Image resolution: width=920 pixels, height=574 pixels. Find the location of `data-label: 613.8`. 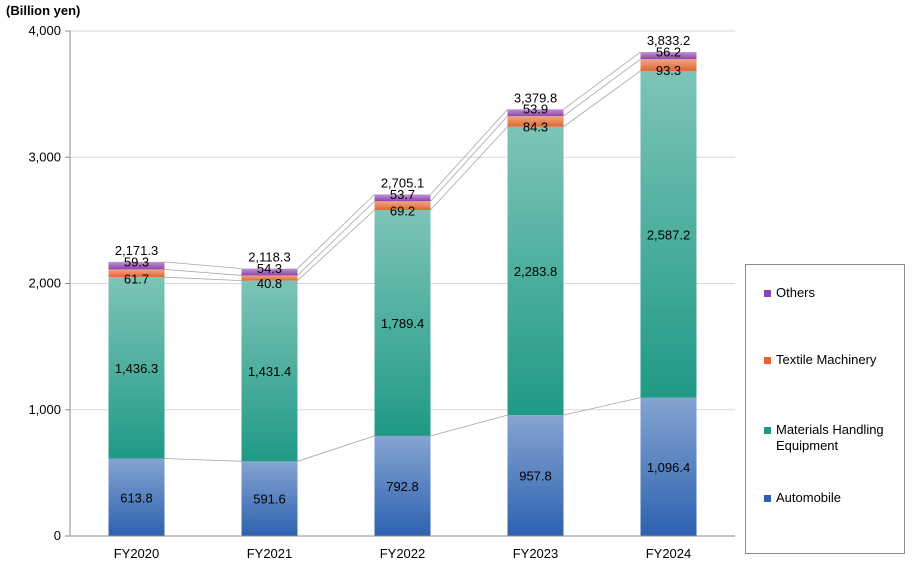

data-label: 613.8 is located at coordinates (136, 497).